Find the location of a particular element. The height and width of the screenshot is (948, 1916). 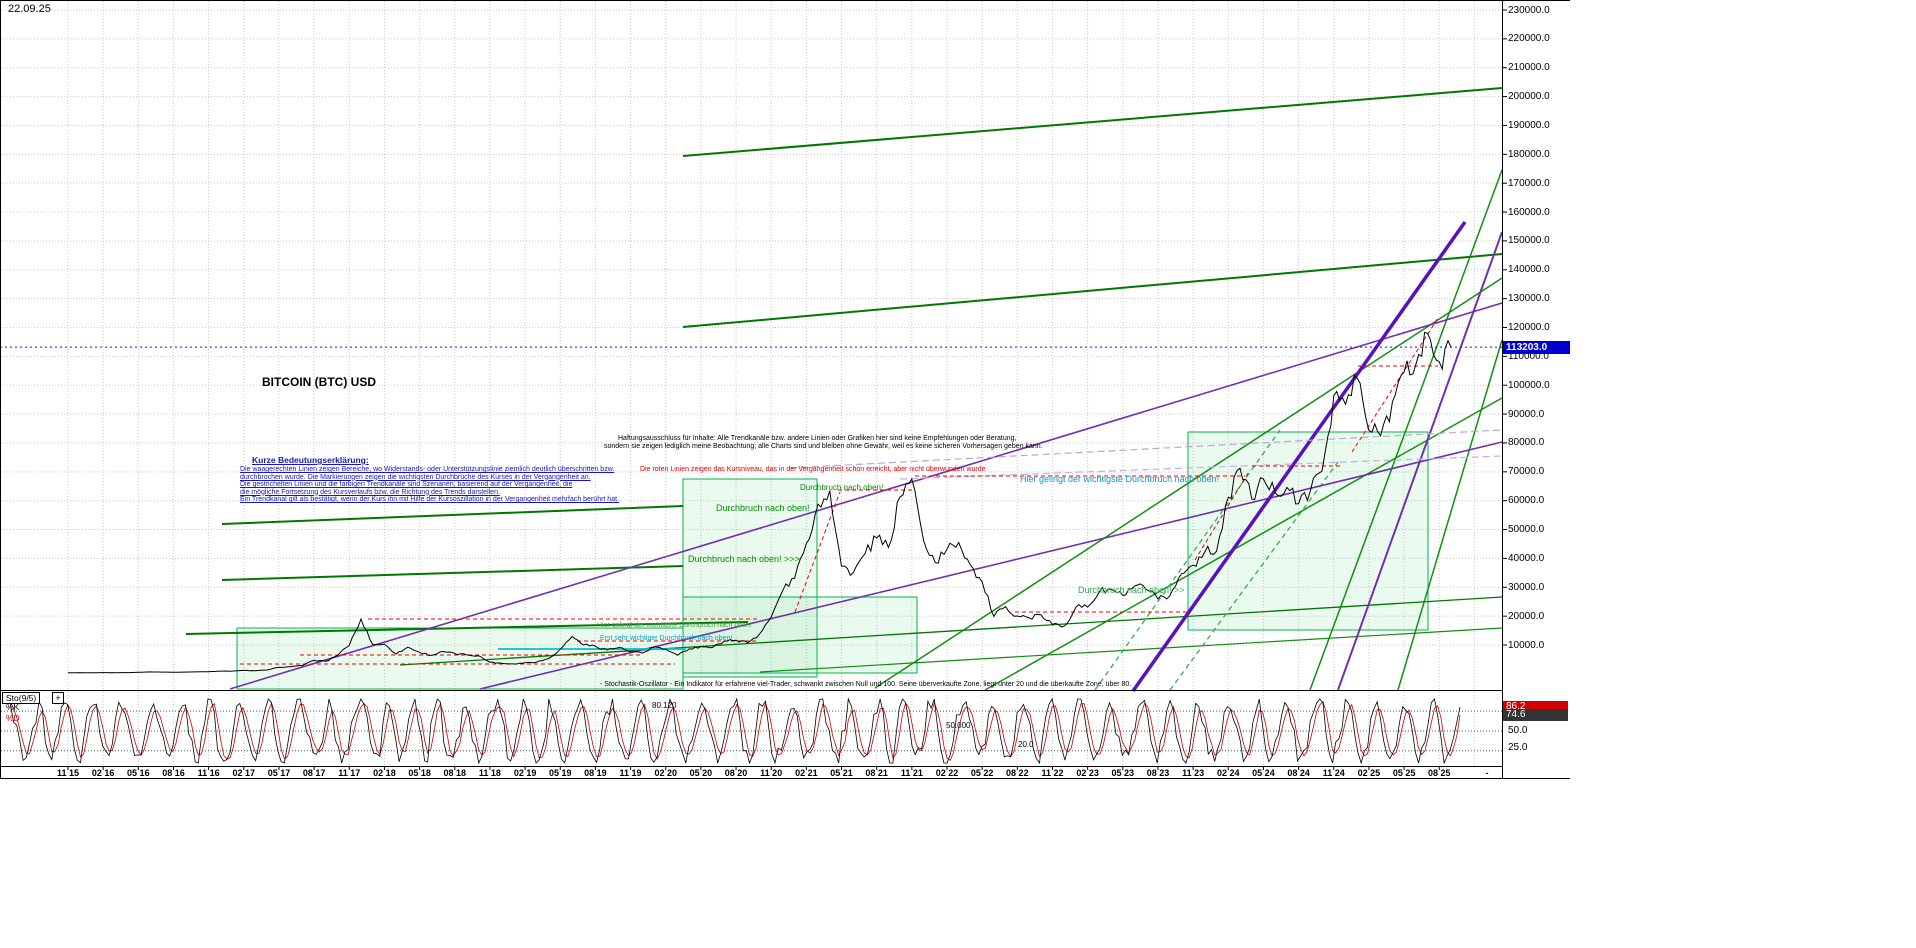

x-axis-label: 05 17 is located at coordinates (279, 773).